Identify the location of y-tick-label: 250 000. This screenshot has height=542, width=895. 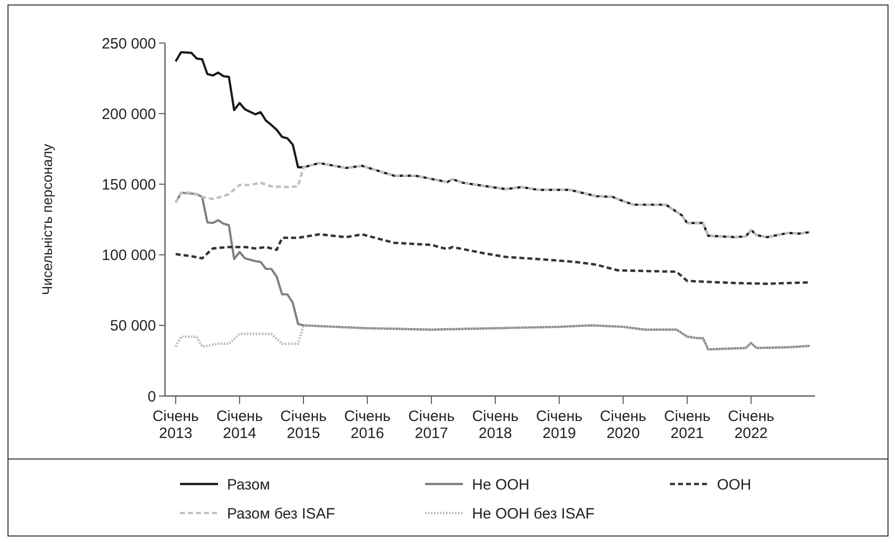
(129, 43).